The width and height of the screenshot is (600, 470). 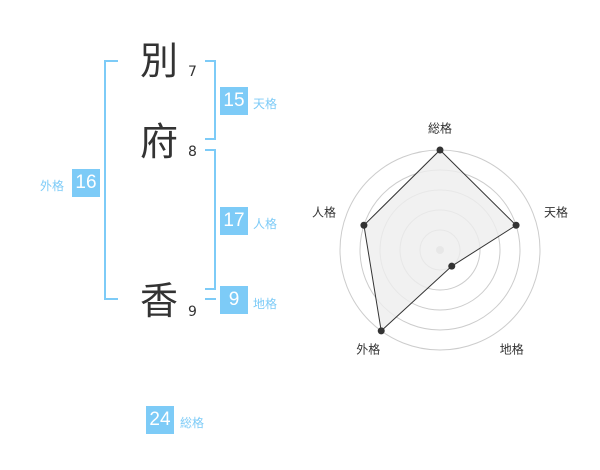 What do you see at coordinates (52, 186) in the screenshot?
I see `gaikaku-label: 外格` at bounding box center [52, 186].